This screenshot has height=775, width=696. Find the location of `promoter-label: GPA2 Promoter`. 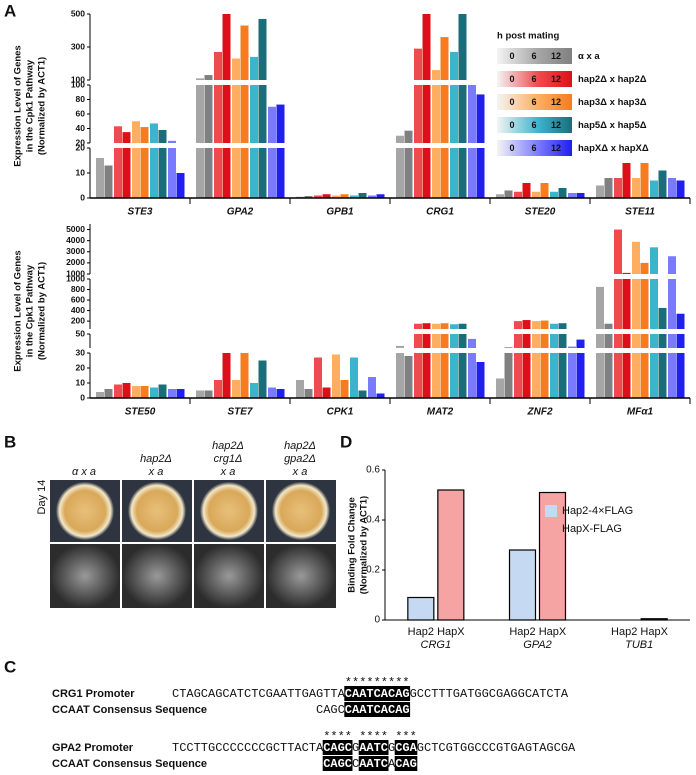

promoter-label: GPA2 Promoter is located at coordinates (93, 748).